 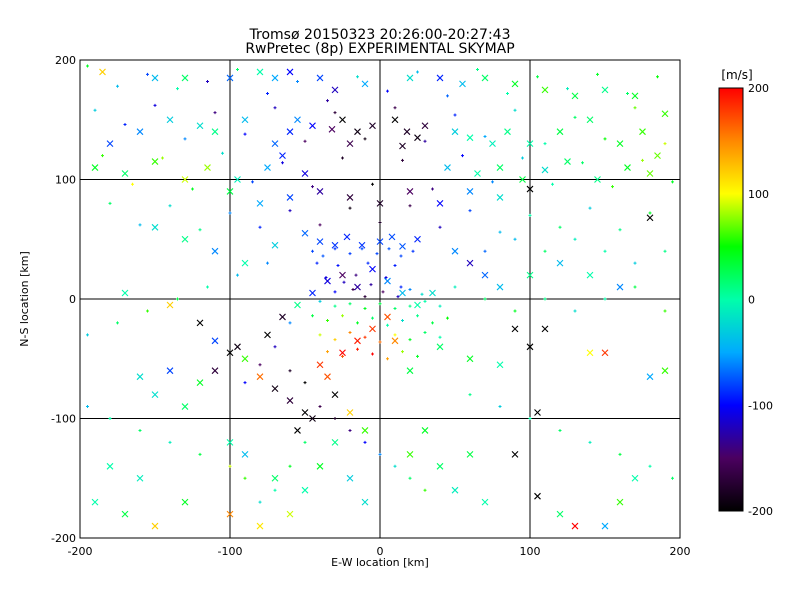 I want to click on y-tick-label: 0, so click(x=72, y=299).